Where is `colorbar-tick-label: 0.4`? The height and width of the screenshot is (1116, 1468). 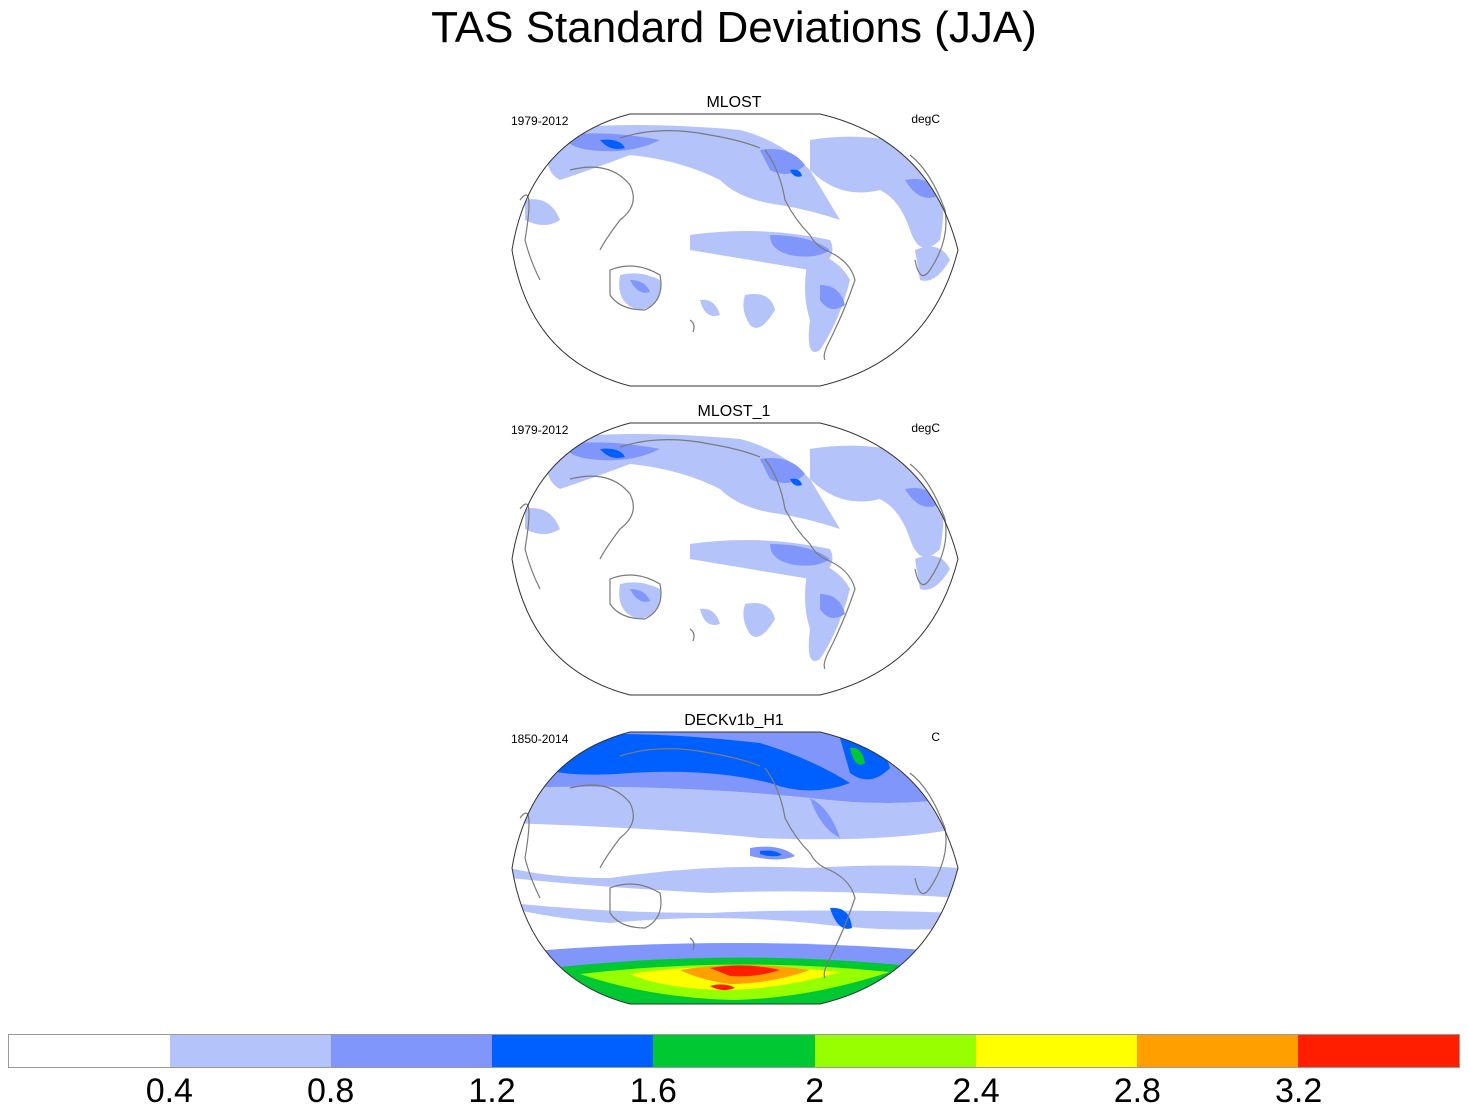
colorbar-tick-label: 0.4 is located at coordinates (169, 1091).